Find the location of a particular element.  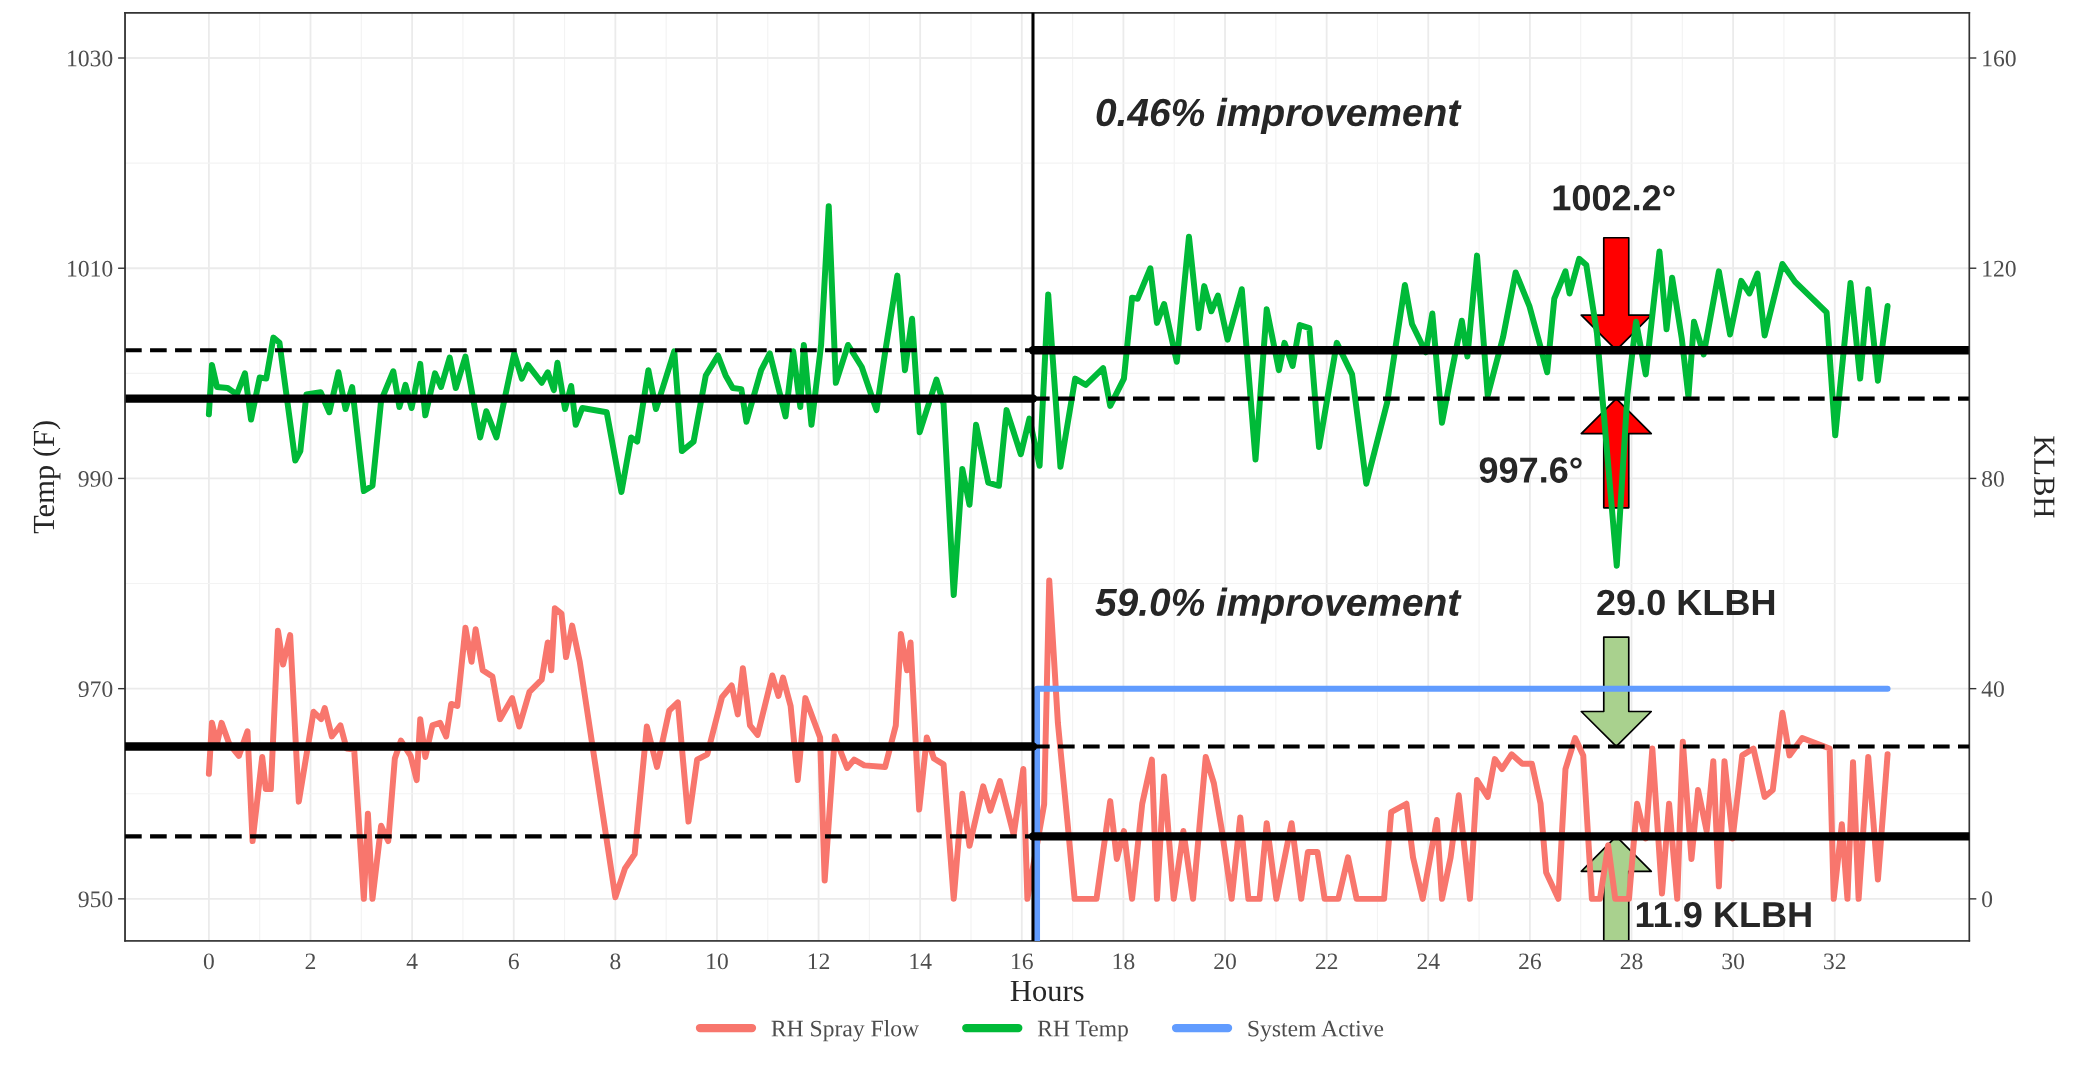

y-tick-label: 950 is located at coordinates (95, 899).